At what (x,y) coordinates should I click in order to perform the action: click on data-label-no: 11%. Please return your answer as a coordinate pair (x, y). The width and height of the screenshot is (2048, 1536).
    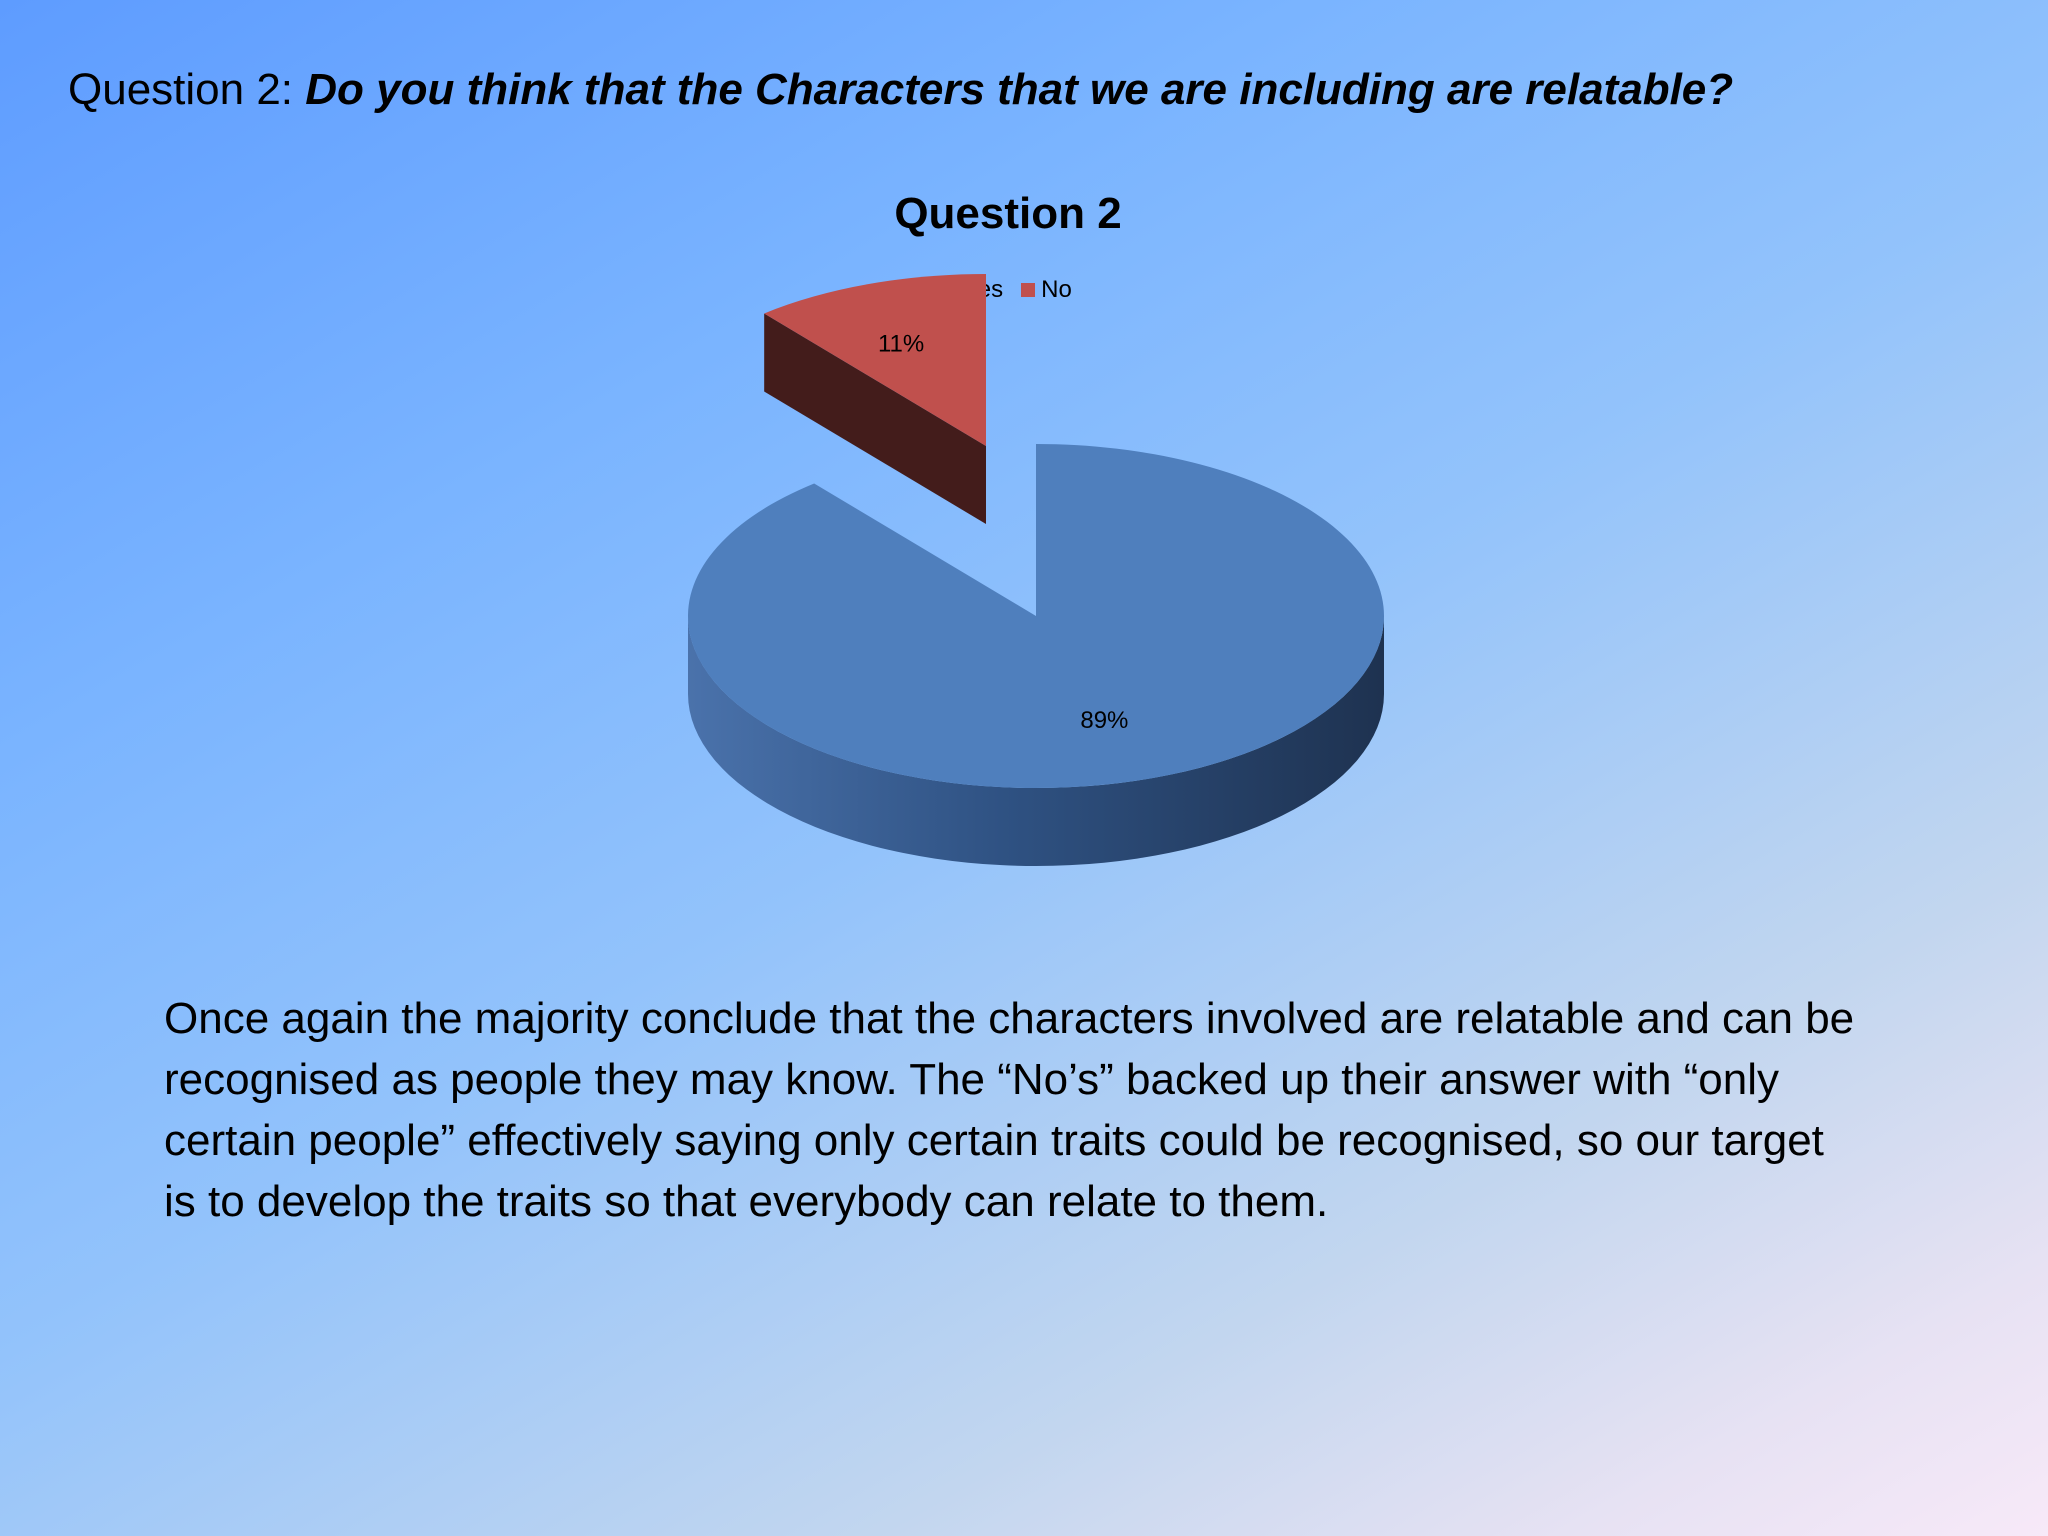
    Looking at the image, I should click on (901, 343).